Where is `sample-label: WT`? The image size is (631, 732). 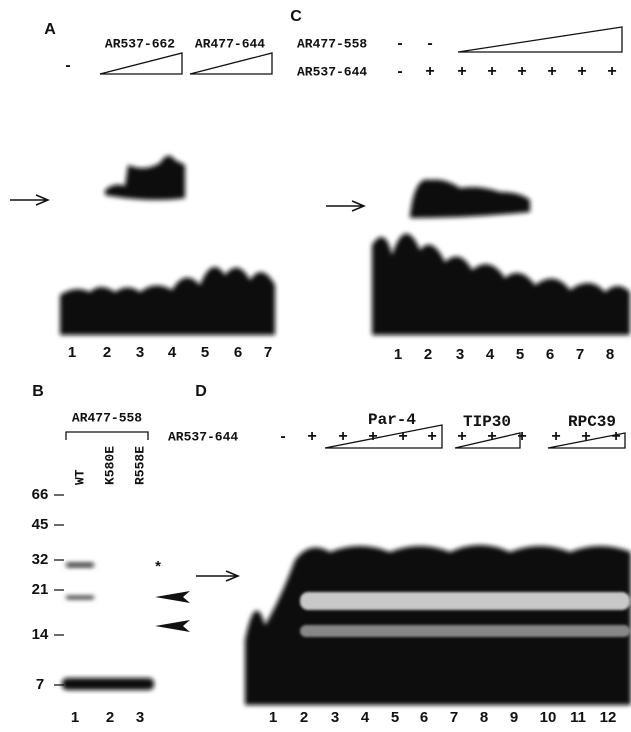 sample-label: WT is located at coordinates (79, 477).